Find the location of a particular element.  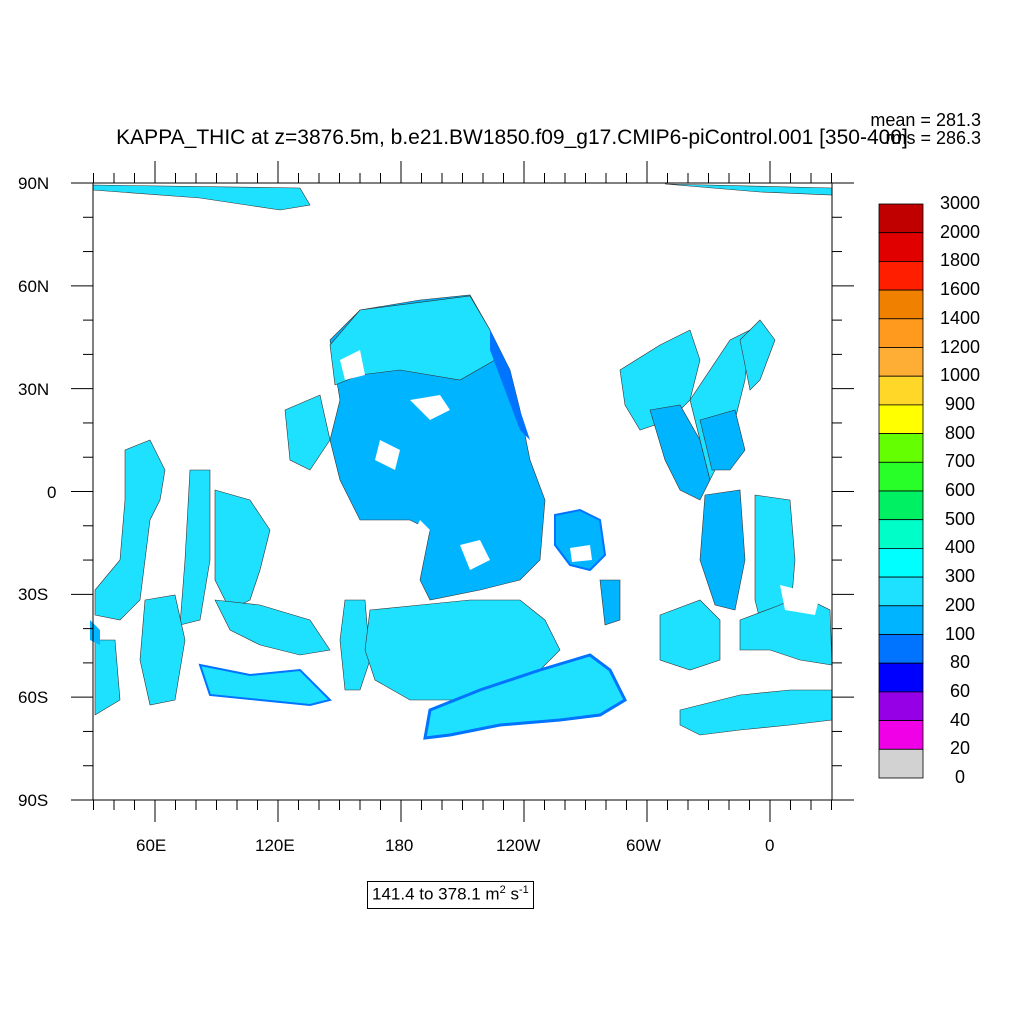

colorbar-label: 400 is located at coordinates (960, 547).